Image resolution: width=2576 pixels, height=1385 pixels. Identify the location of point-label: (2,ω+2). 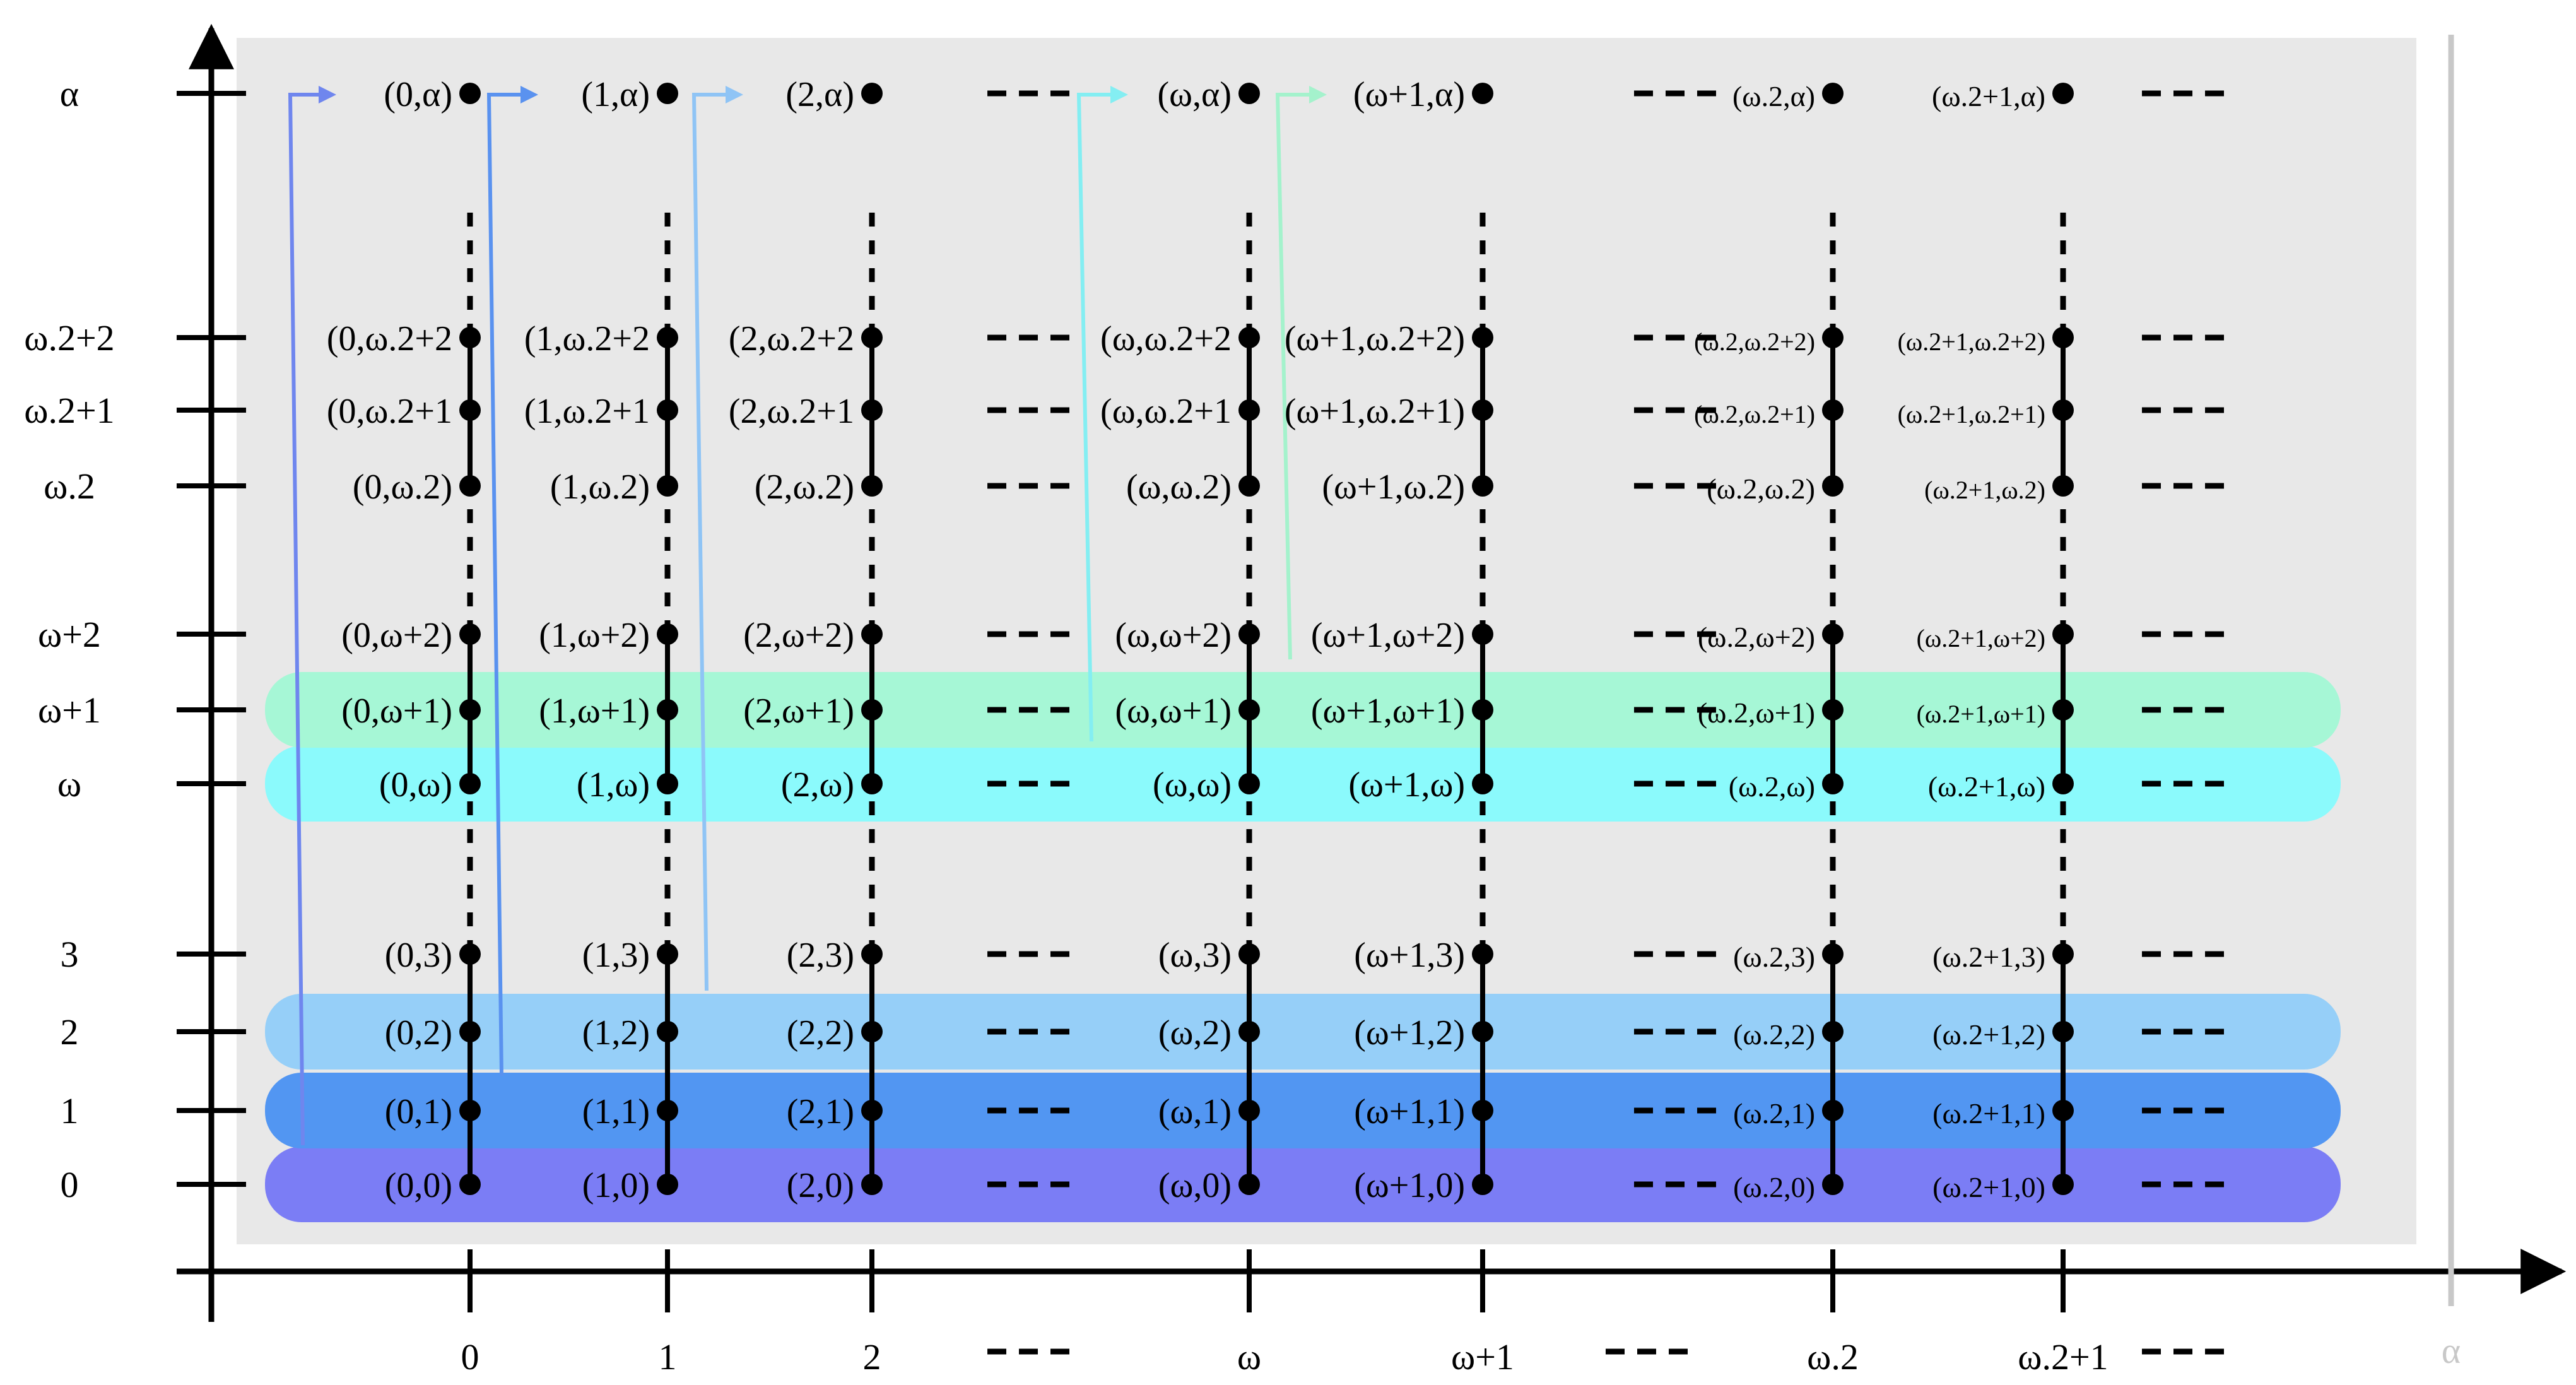
(798, 635).